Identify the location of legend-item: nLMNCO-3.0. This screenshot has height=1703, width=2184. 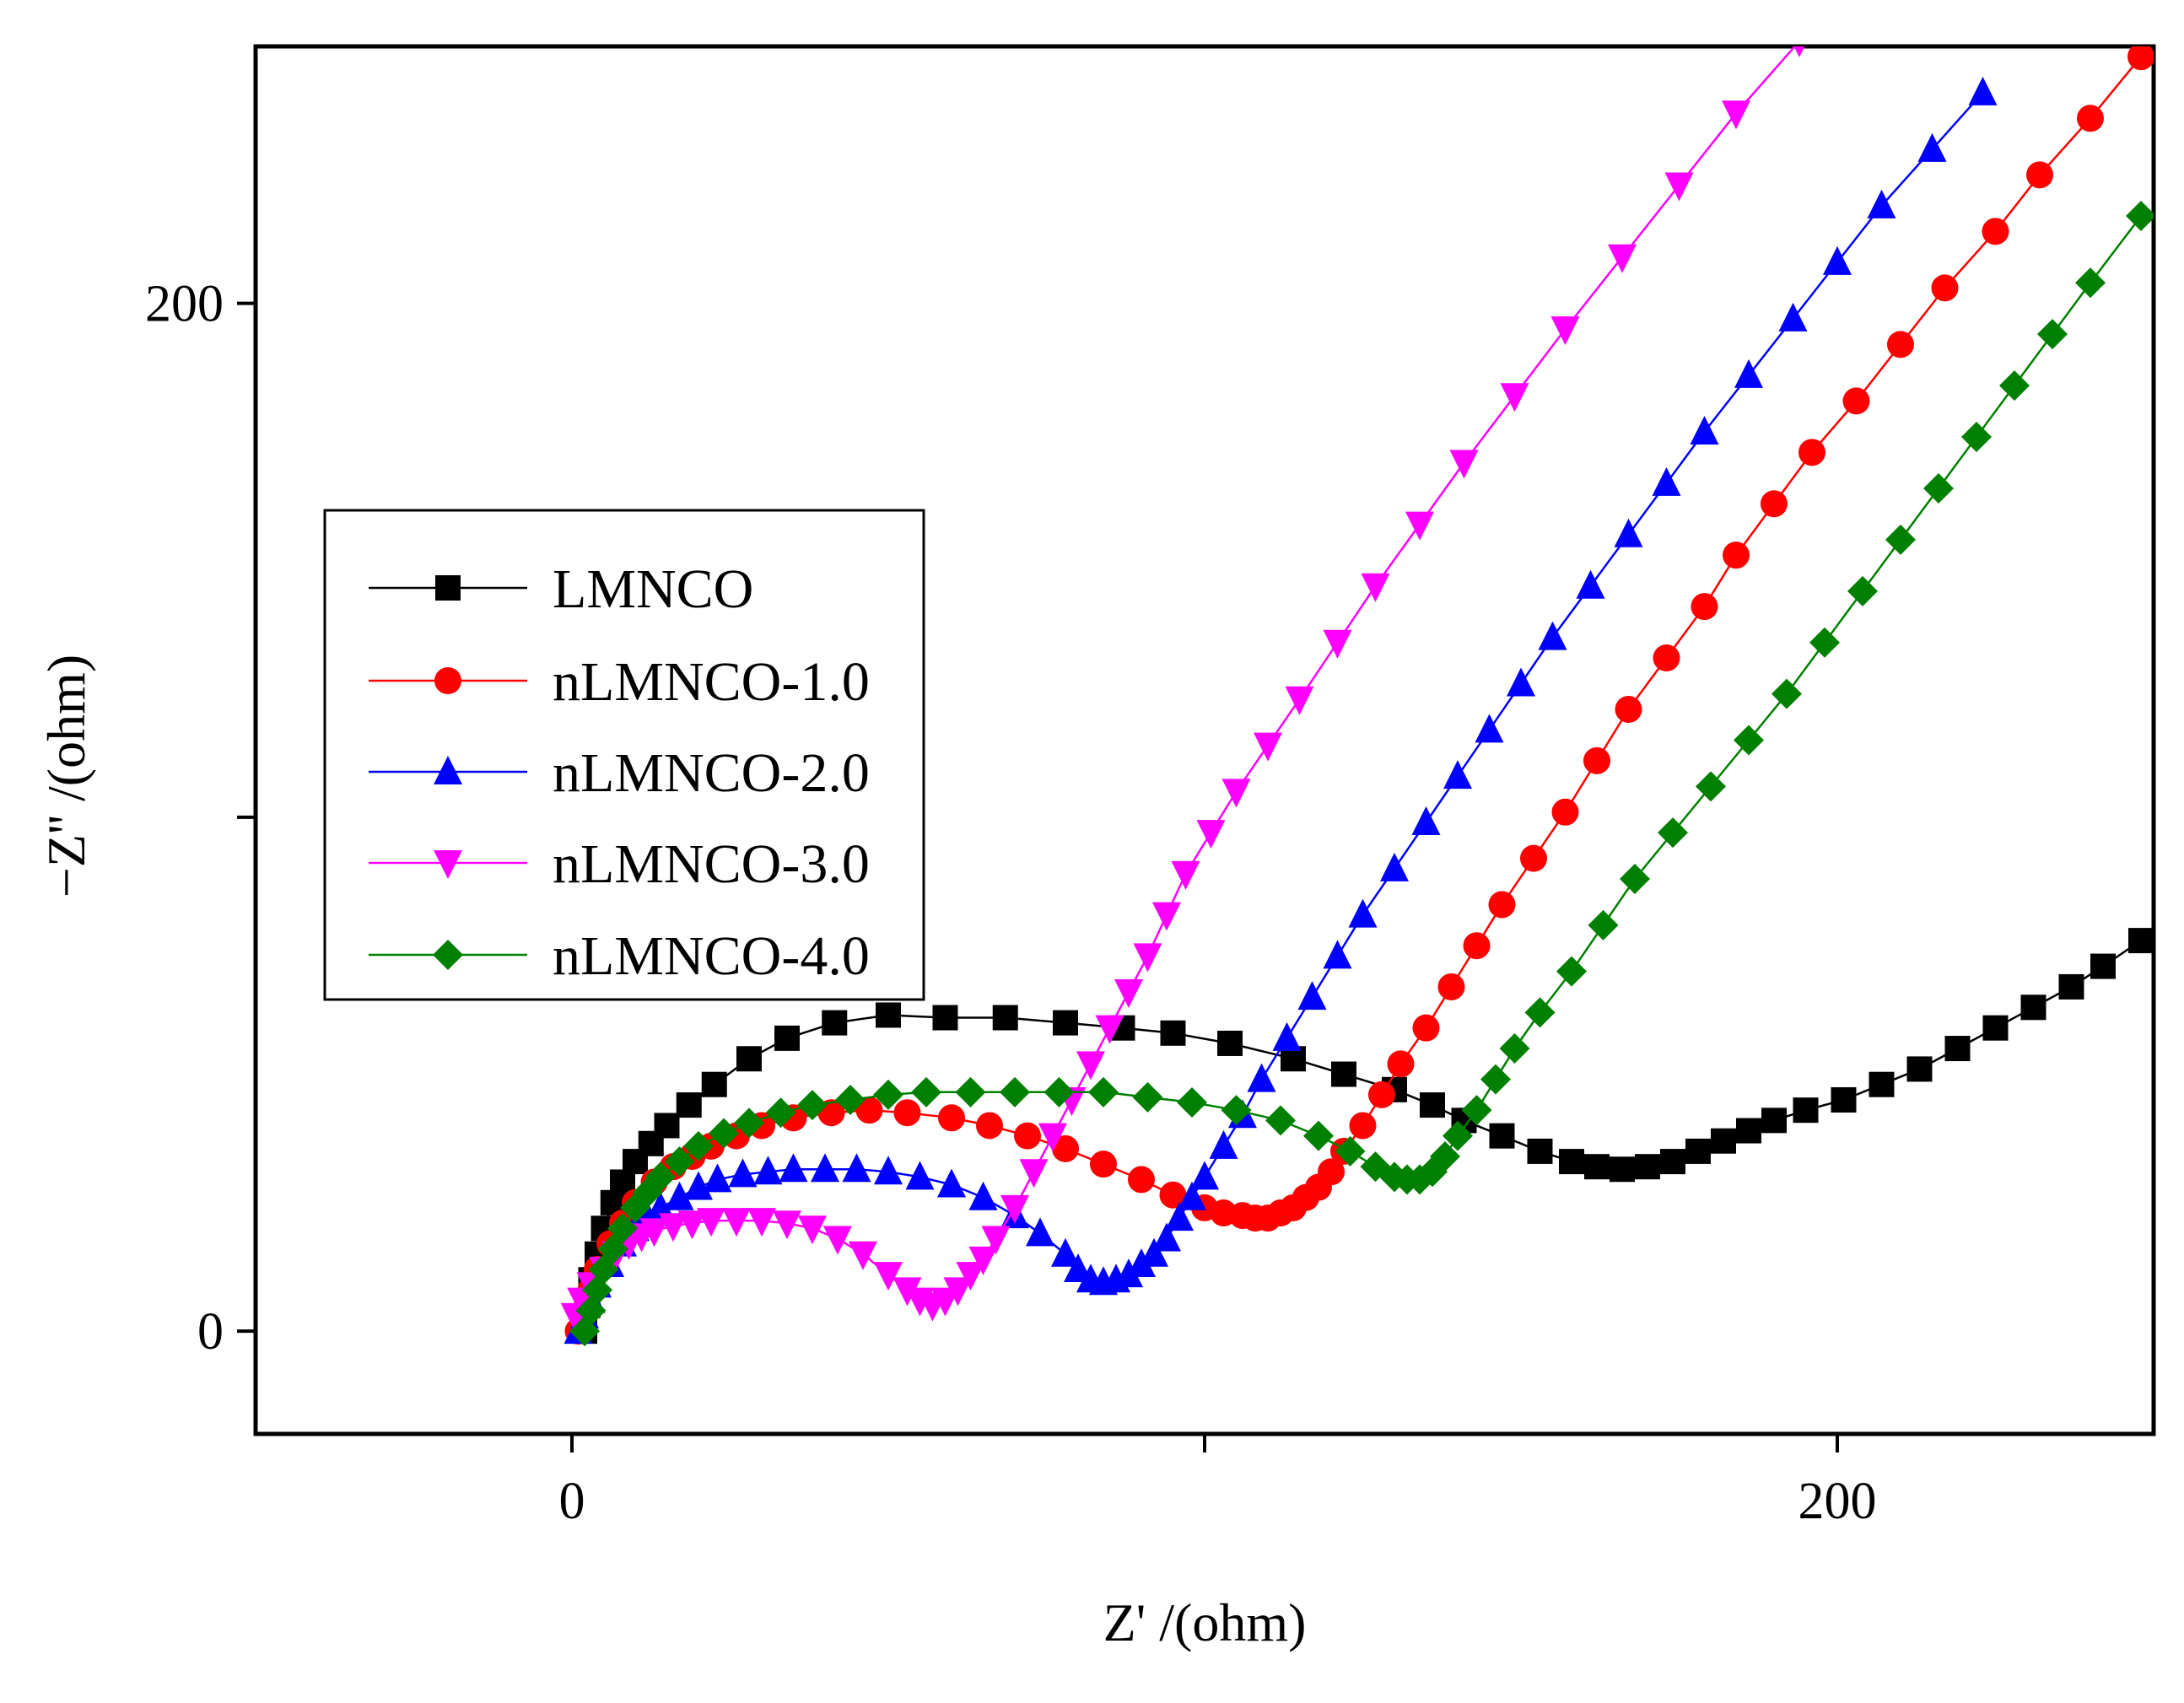
(620, 864).